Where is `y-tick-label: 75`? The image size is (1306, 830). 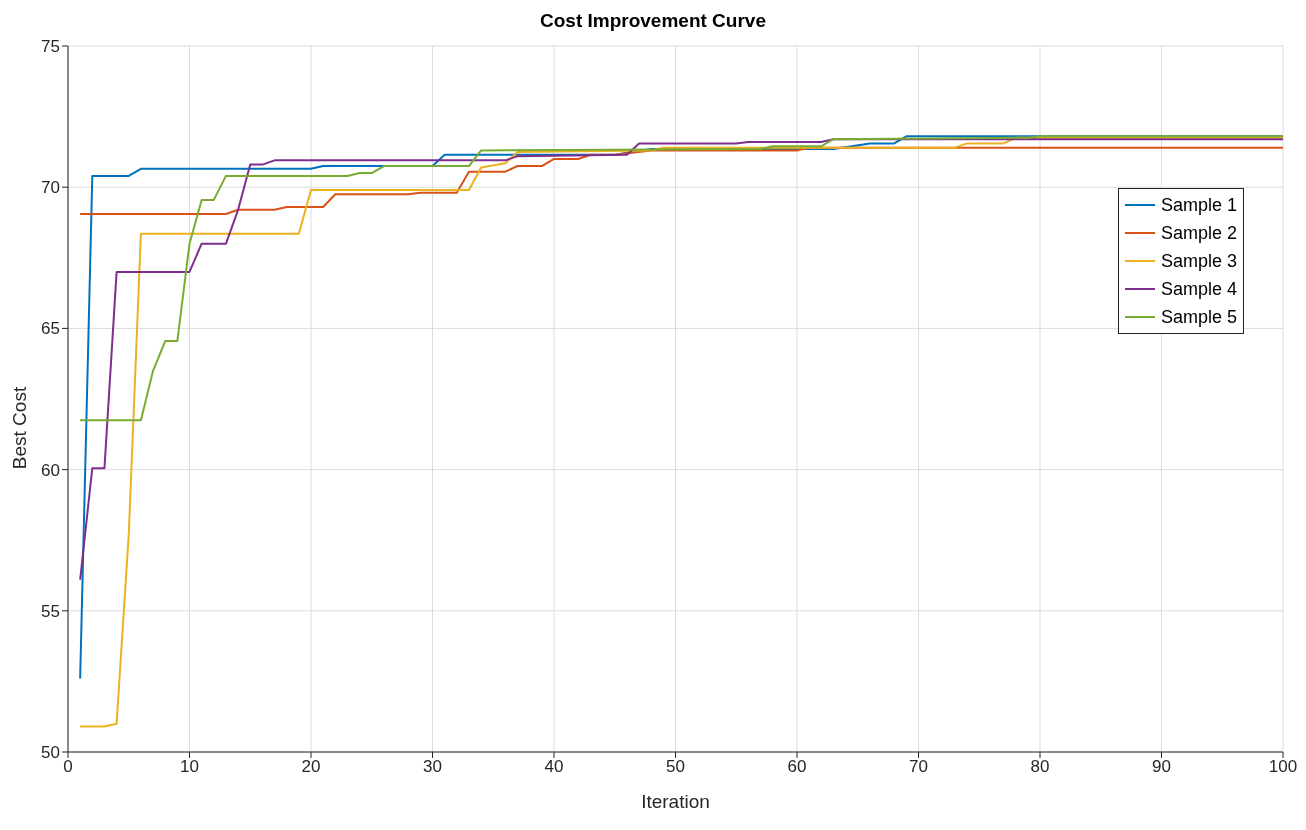 y-tick-label: 75 is located at coordinates (50, 47).